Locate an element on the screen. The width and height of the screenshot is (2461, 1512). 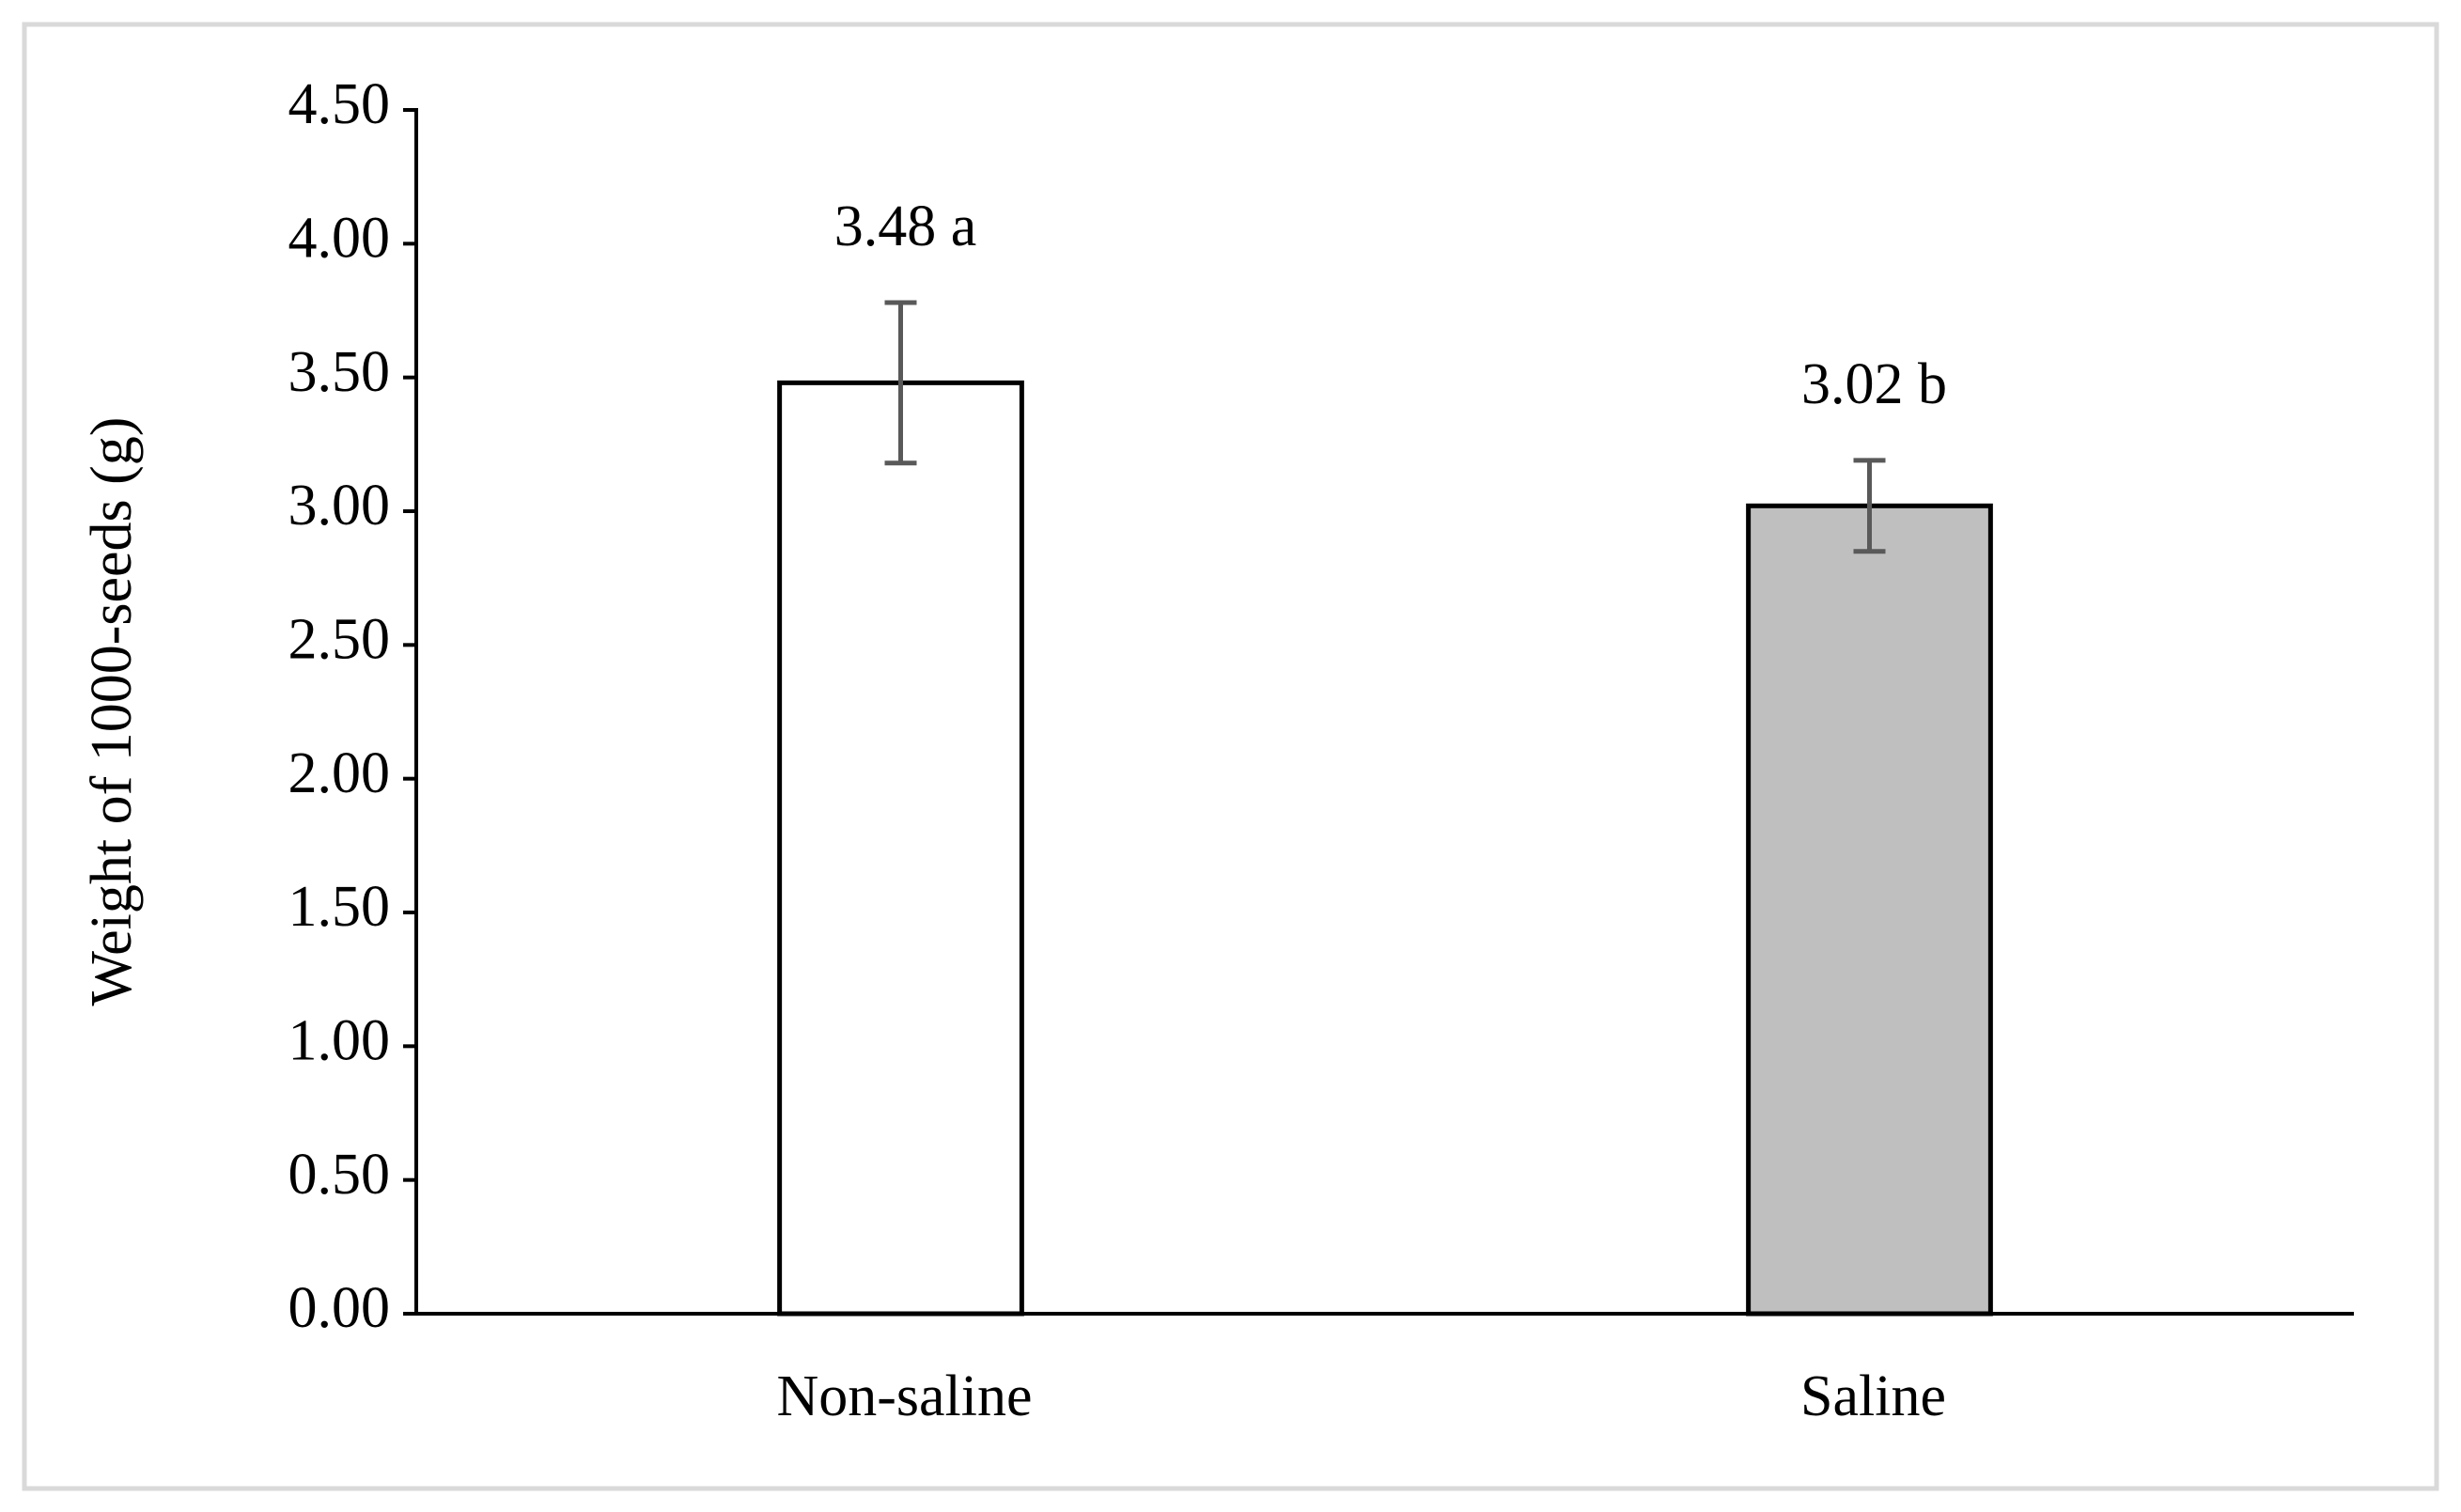
y-tick-label: 1.50 is located at coordinates (339, 907).